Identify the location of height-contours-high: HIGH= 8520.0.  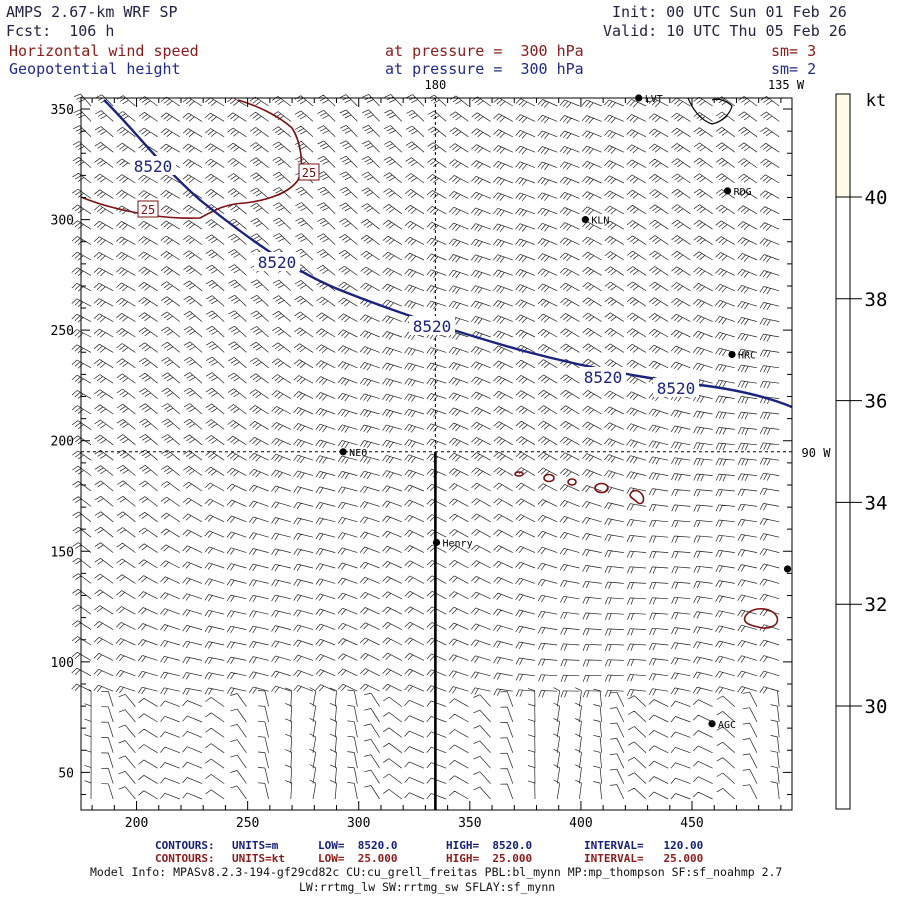
(489, 845).